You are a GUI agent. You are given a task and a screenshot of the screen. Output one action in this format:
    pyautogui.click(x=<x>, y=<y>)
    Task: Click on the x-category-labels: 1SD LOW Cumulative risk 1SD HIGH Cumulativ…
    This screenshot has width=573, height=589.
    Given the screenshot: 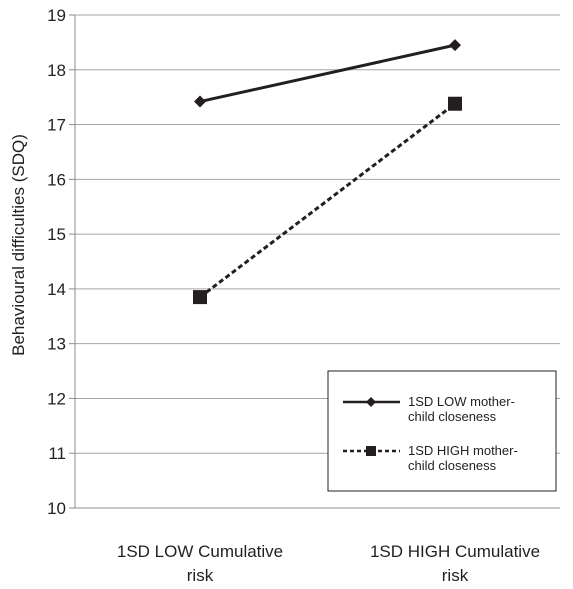 What is the action you would take?
    pyautogui.click(x=328, y=563)
    